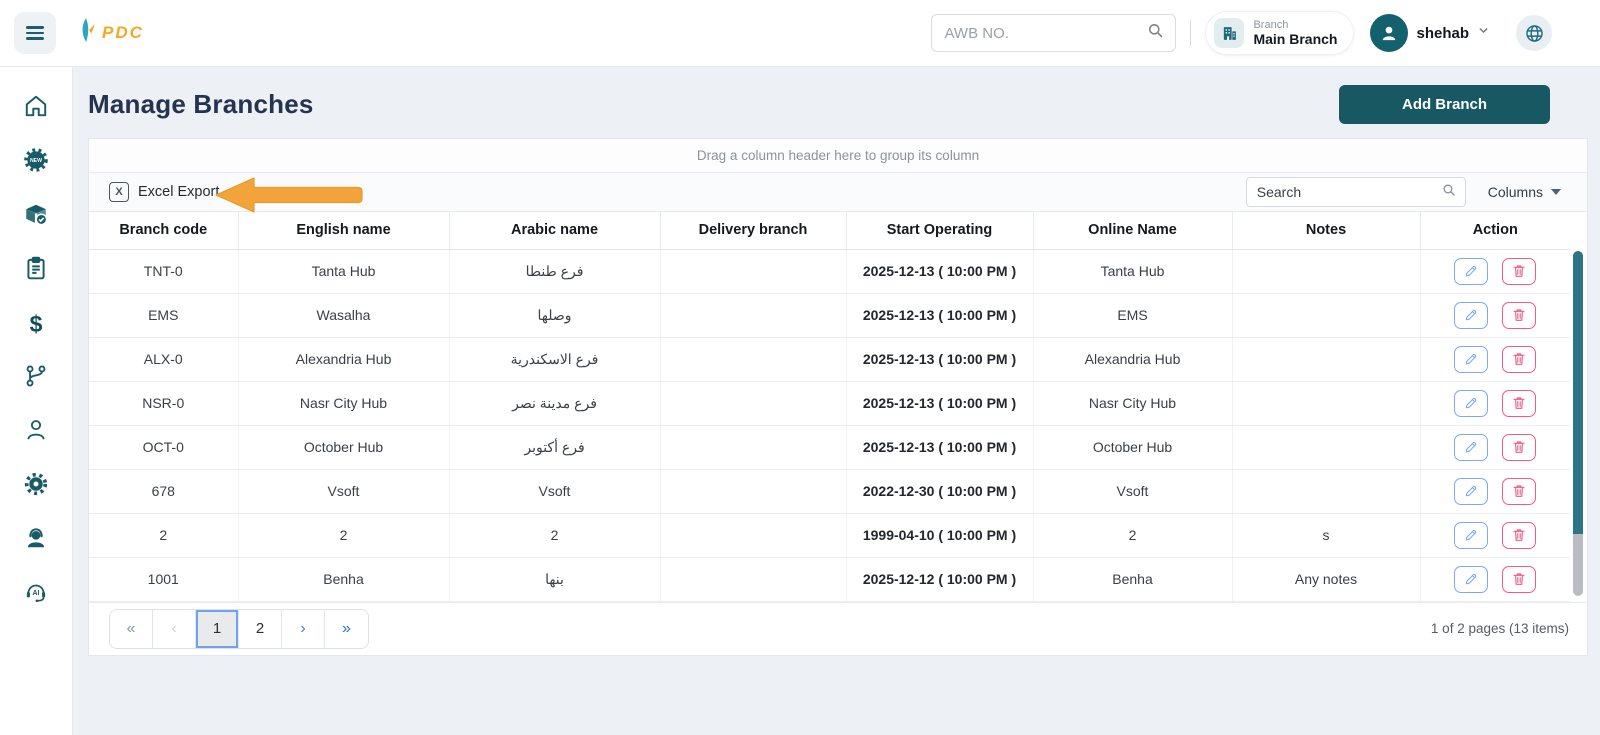 This screenshot has width=1600, height=735. I want to click on notes-cell, so click(1326, 403).